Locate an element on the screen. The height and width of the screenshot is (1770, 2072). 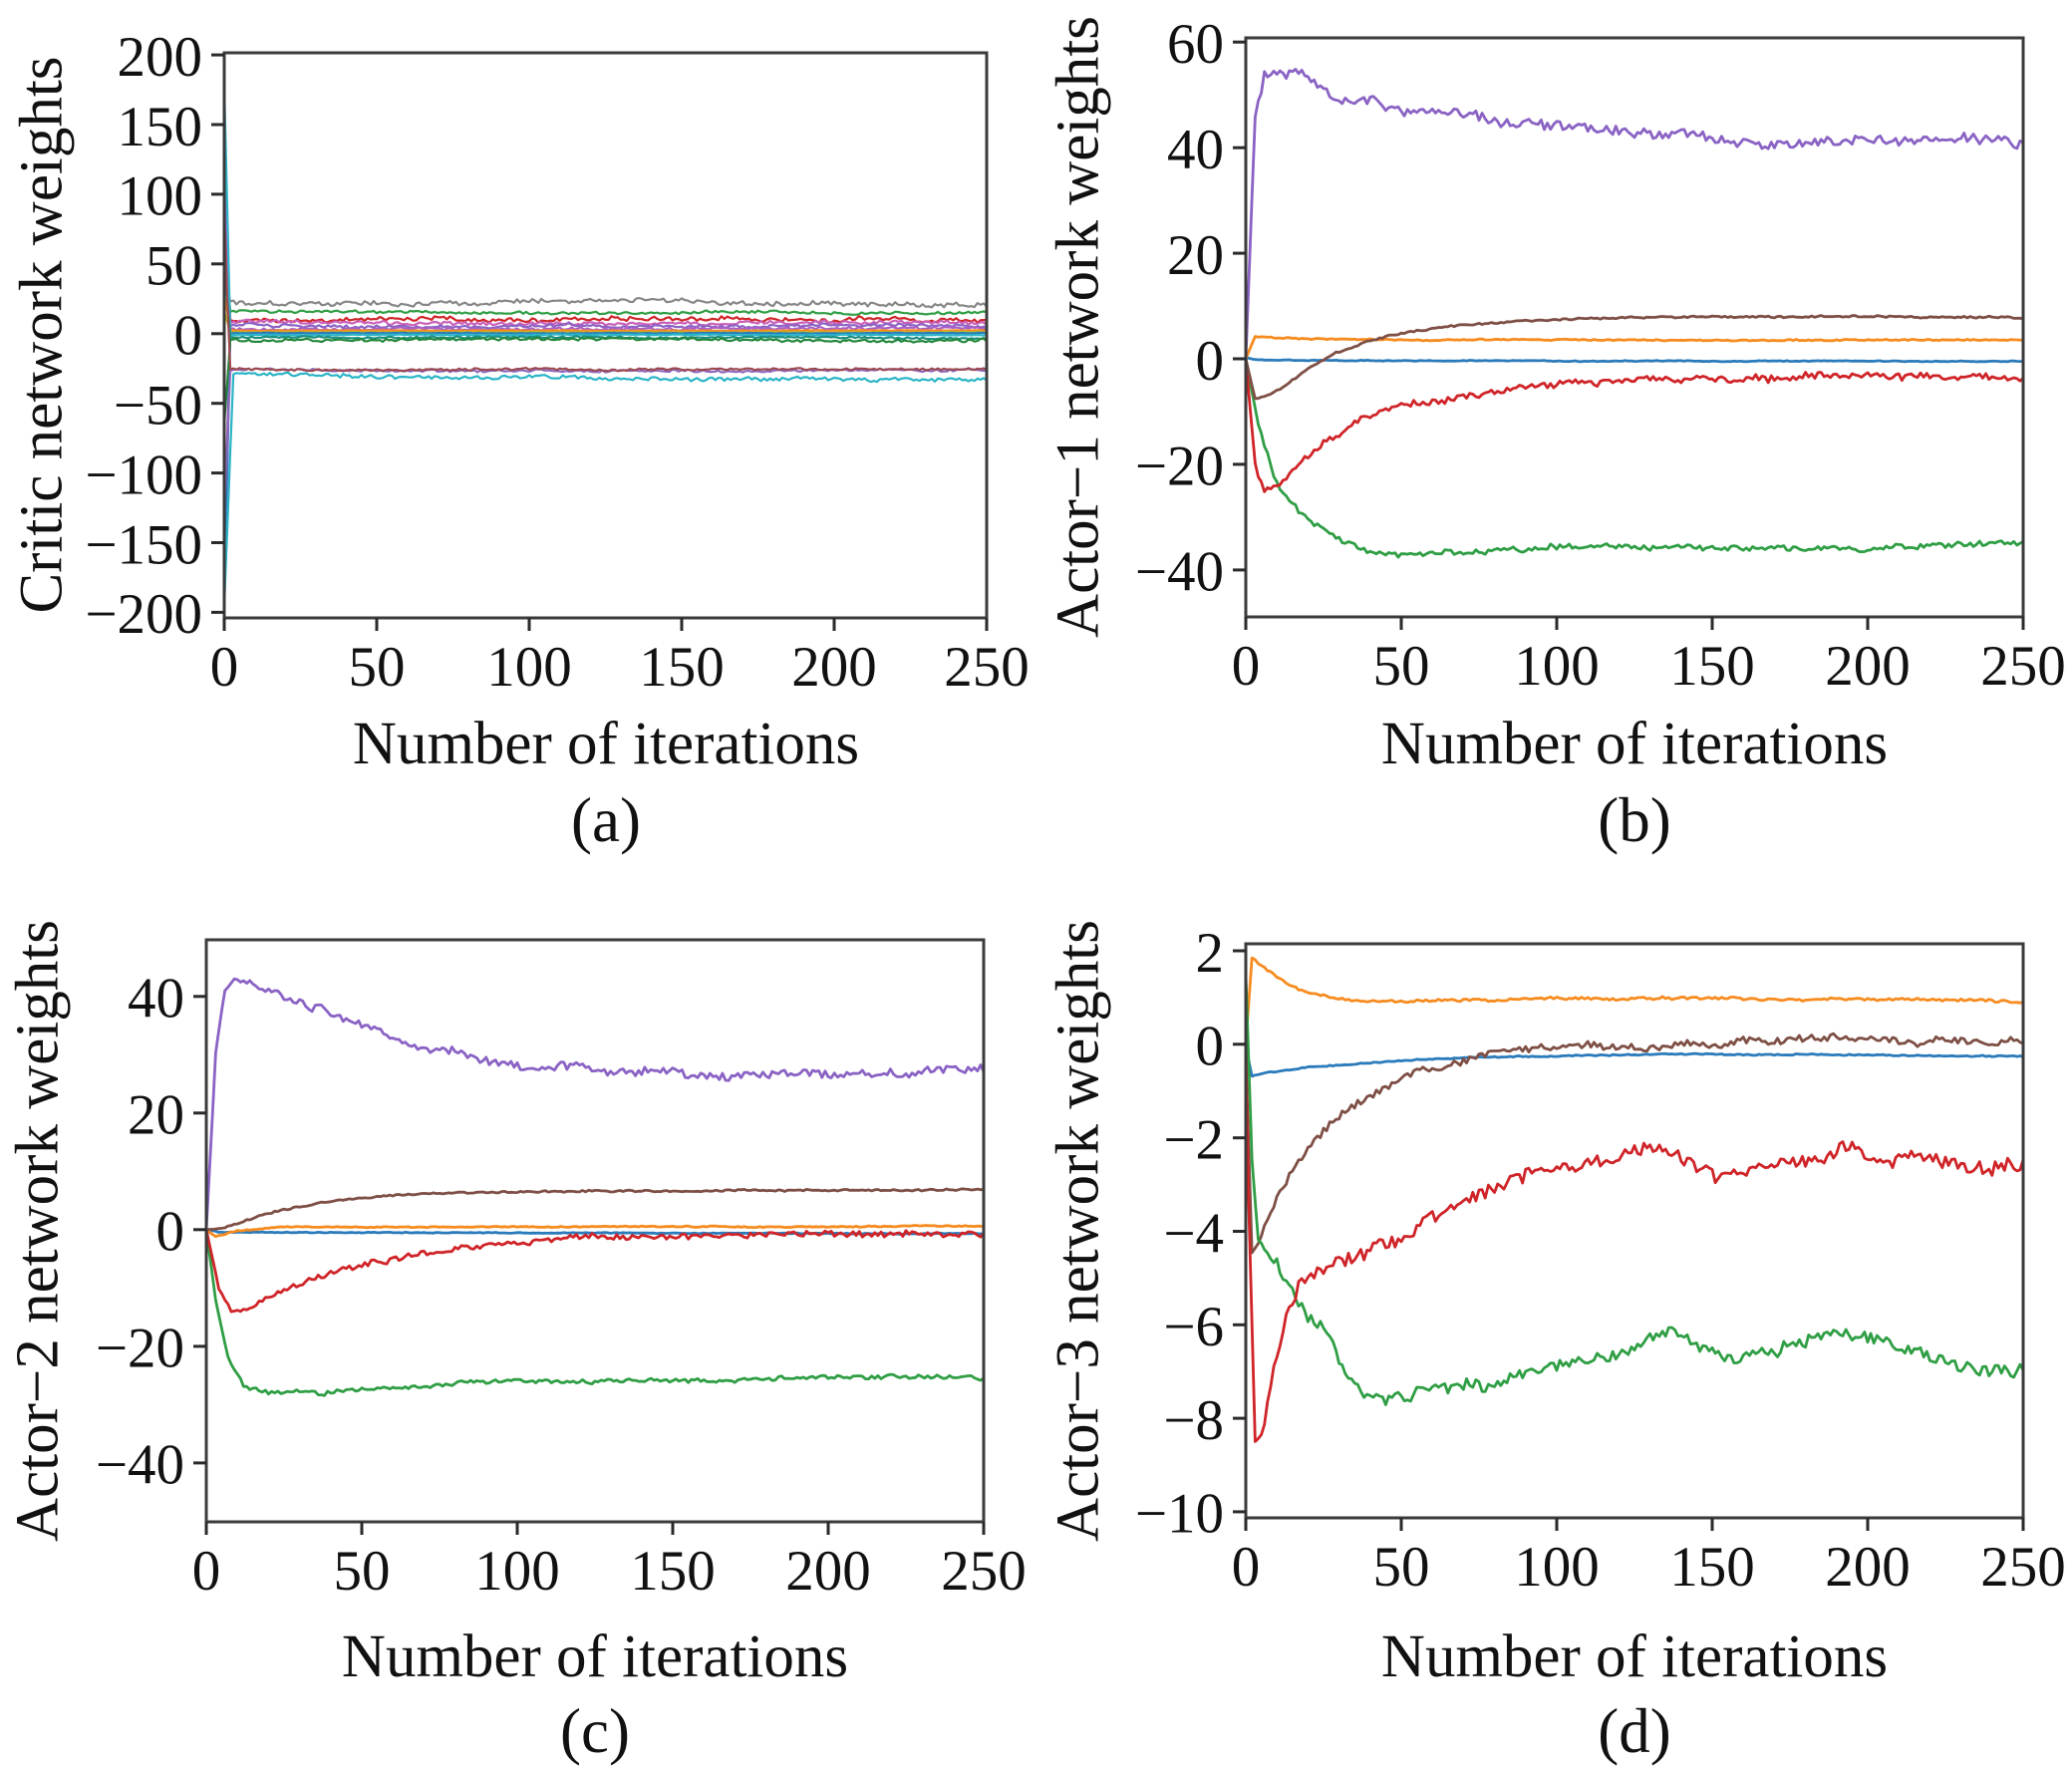
y-axis-label: Critic network weights is located at coordinates (42, 335).